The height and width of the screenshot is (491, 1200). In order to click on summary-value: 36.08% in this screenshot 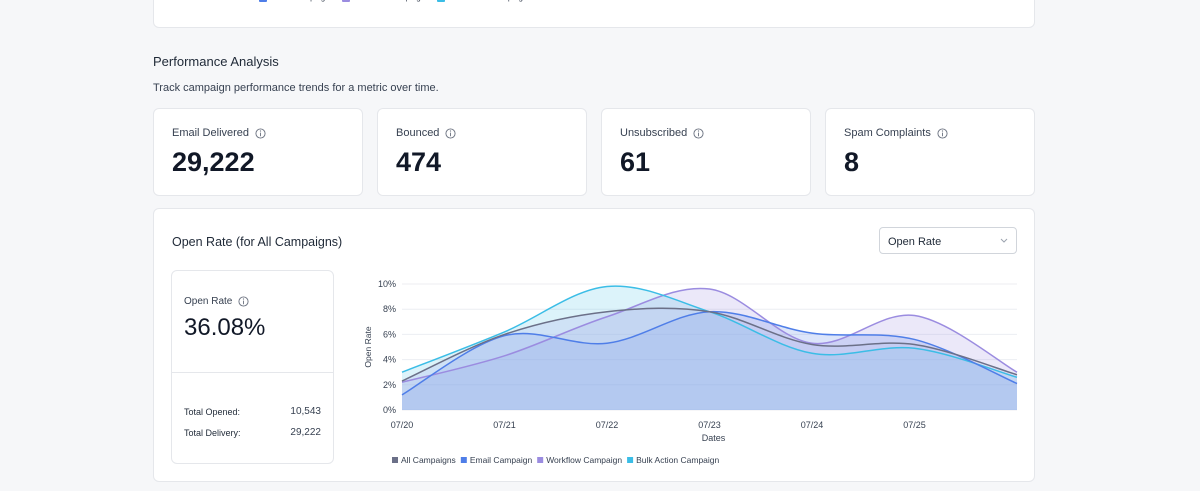, I will do `click(225, 327)`.